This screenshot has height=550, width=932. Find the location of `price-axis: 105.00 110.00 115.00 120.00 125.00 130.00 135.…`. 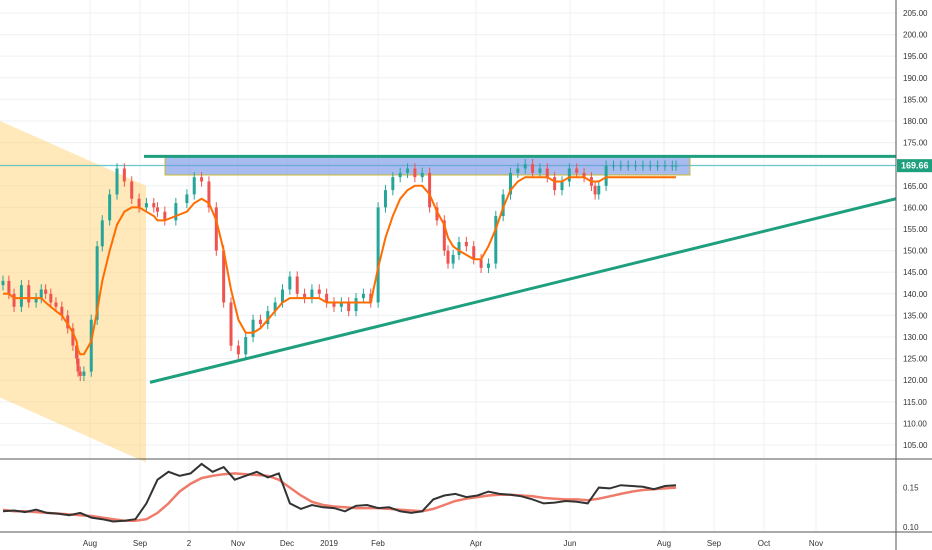

price-axis: 105.00 110.00 115.00 120.00 125.00 130.00 135.… is located at coordinates (915, 229).